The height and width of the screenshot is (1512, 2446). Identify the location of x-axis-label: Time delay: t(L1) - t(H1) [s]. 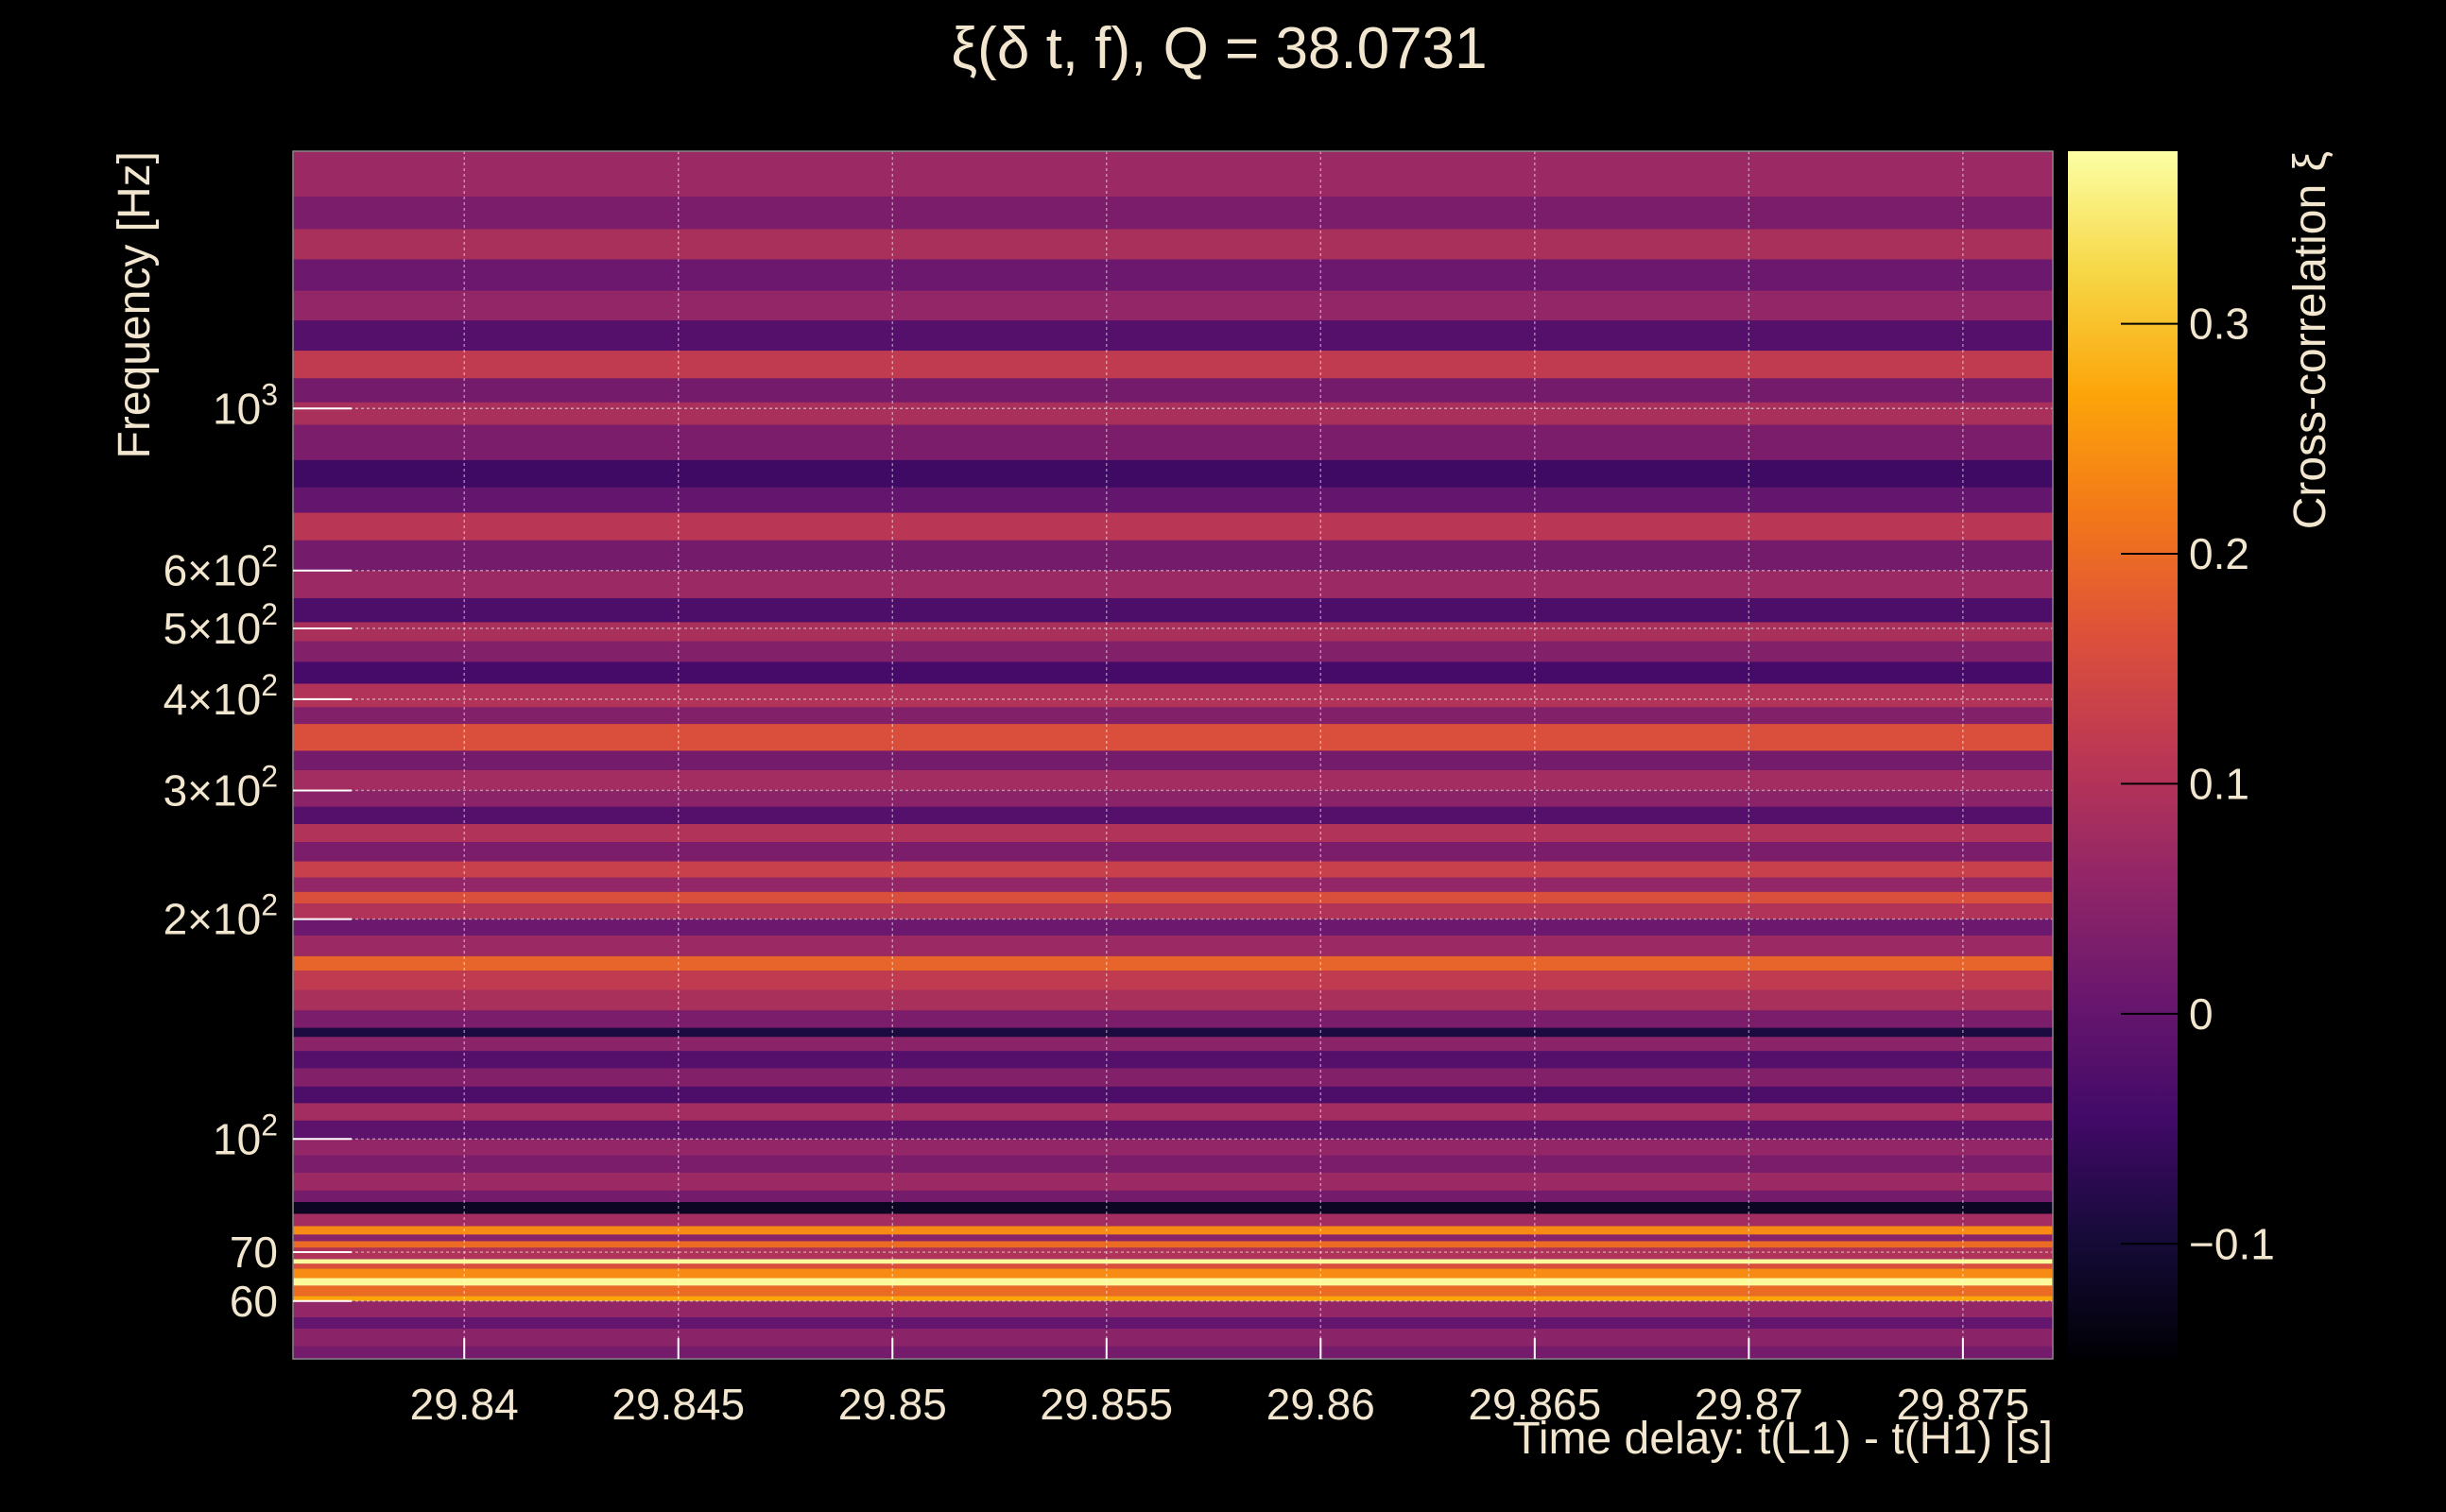
(1782, 1439).